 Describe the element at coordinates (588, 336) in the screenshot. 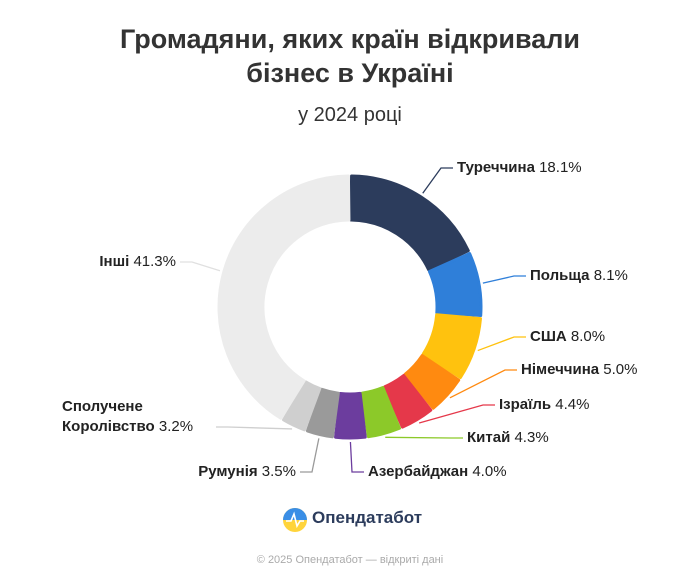

I see `value-label: 8.0%` at that location.